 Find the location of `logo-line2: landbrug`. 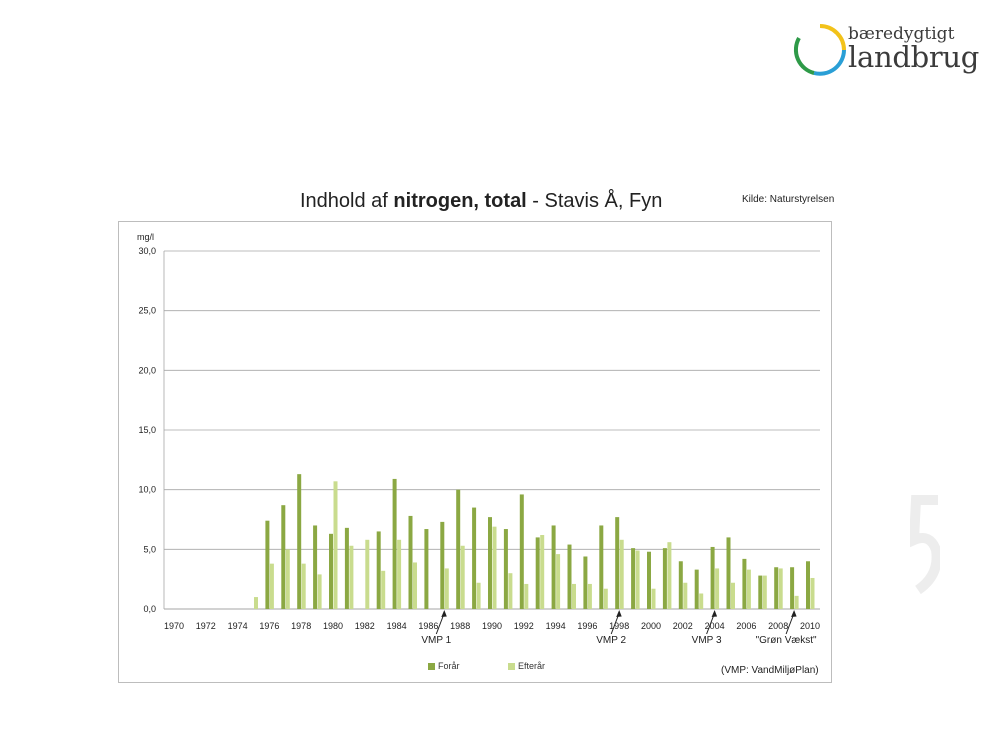

logo-line2: landbrug is located at coordinates (914, 57).